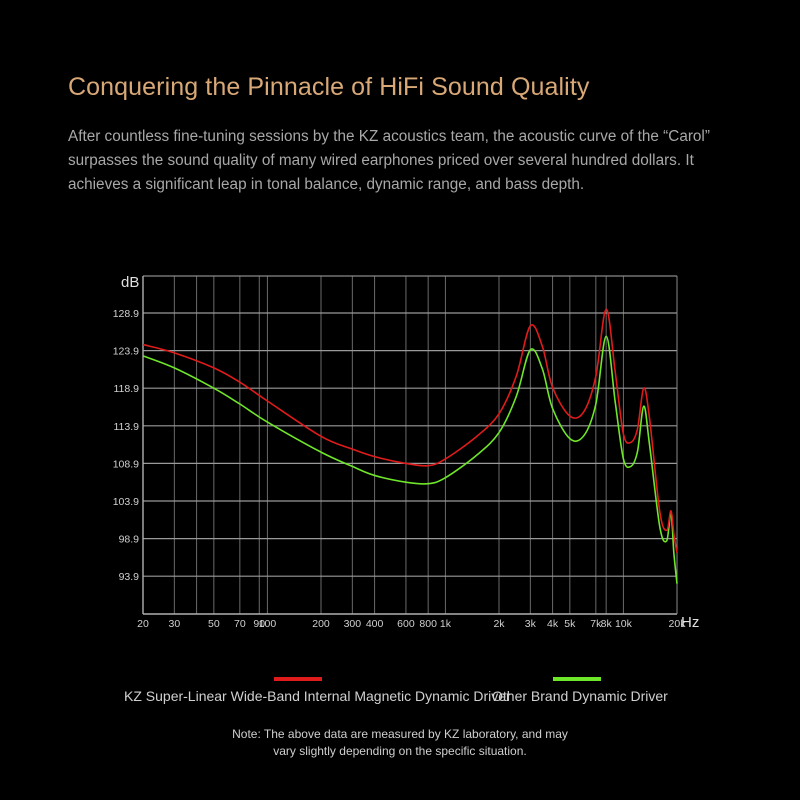 The height and width of the screenshot is (800, 800). Describe the element at coordinates (577, 679) in the screenshot. I see `legend-swatch-other` at that location.